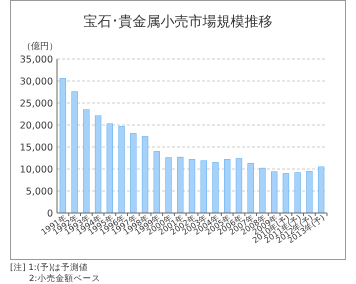  Describe the element at coordinates (39, 192) in the screenshot. I see `y-tick-label: 5,000` at that location.